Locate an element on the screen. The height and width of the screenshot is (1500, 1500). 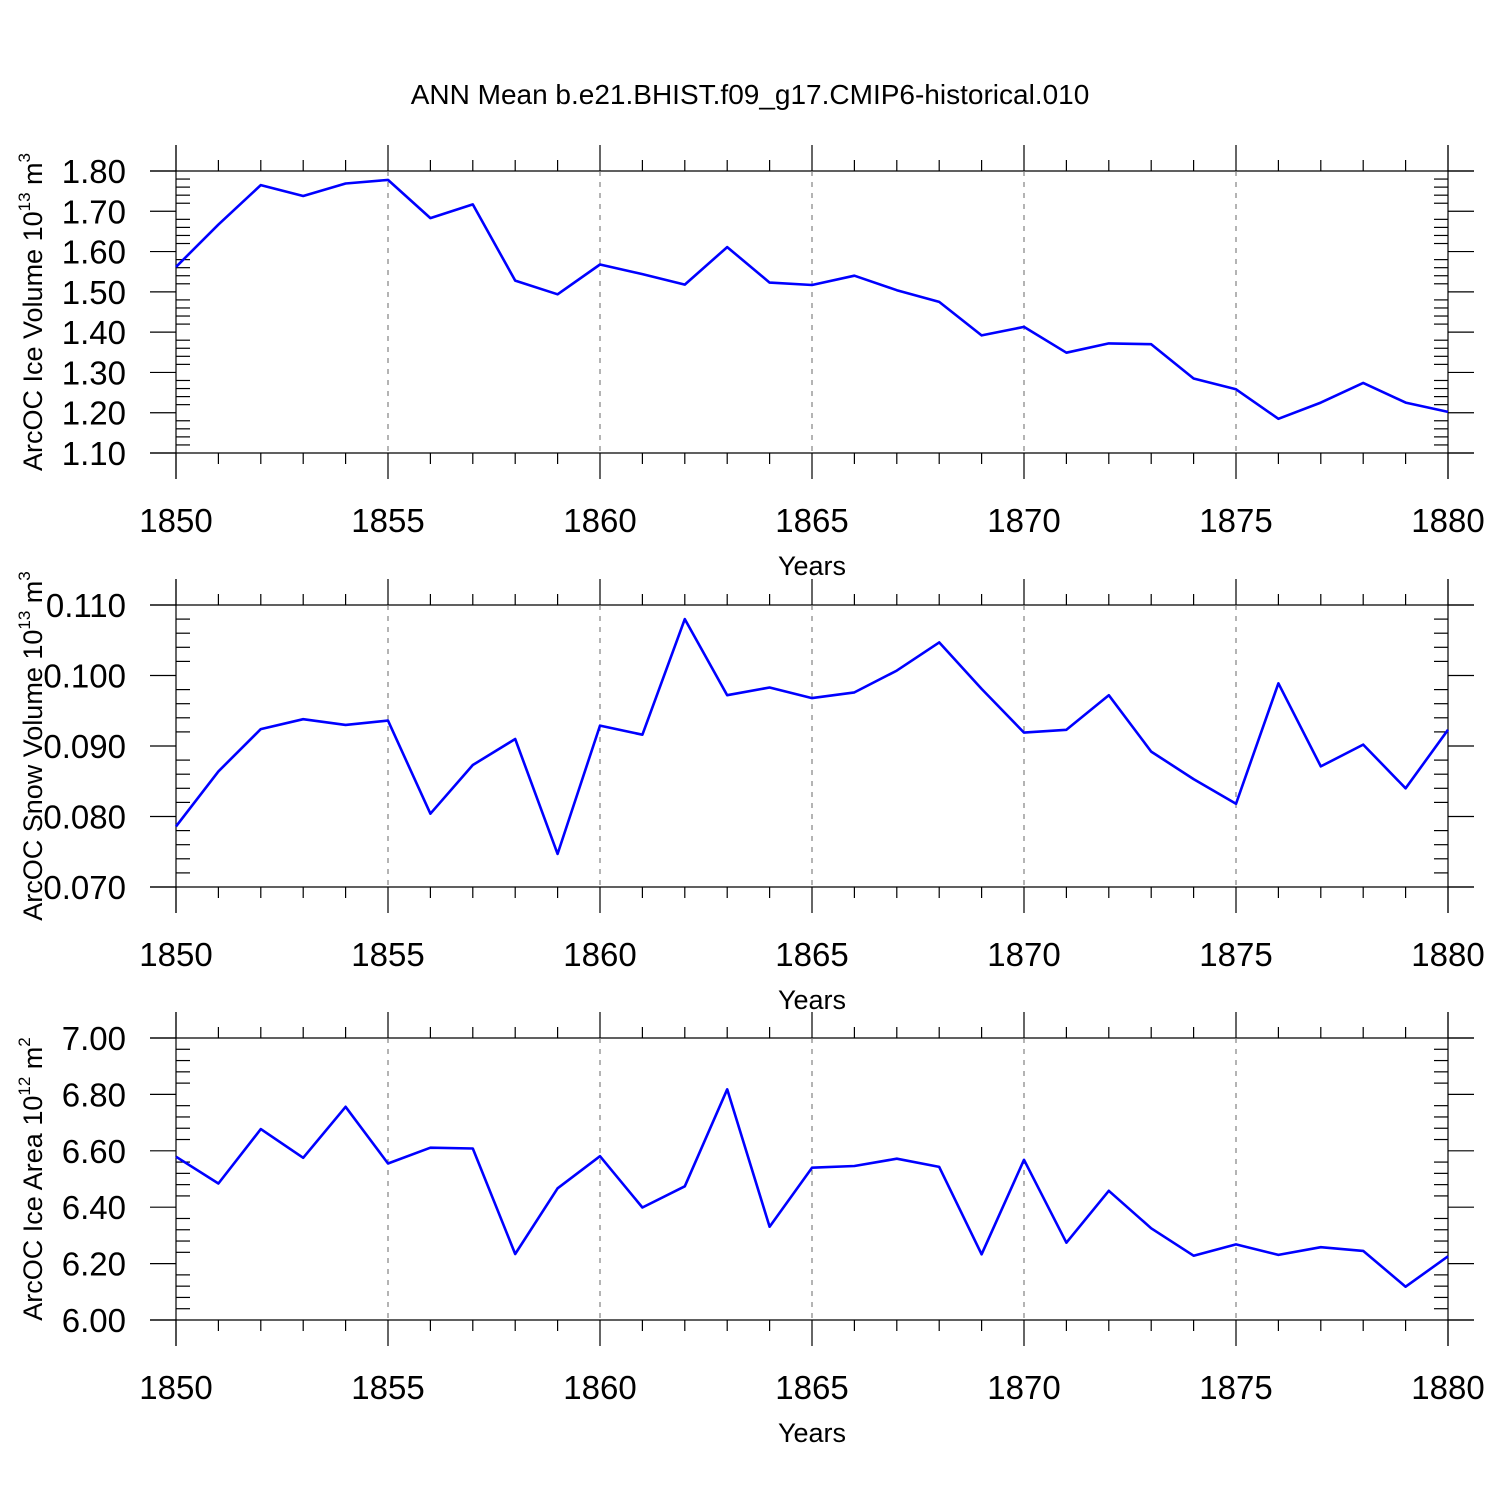
y-tick-label: 1.50 is located at coordinates (94, 292).